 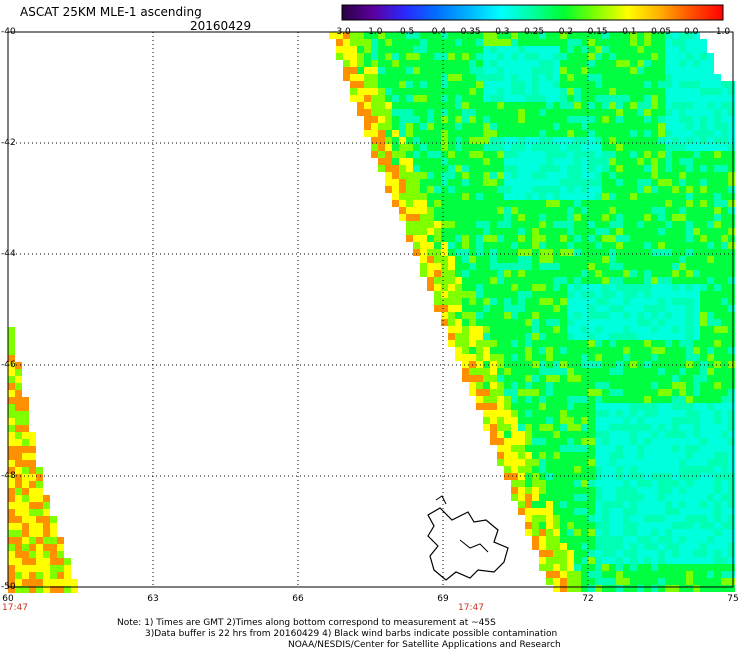 What do you see at coordinates (405, 32) in the screenshot?
I see `colorbar-tick-label: -0.5` at bounding box center [405, 32].